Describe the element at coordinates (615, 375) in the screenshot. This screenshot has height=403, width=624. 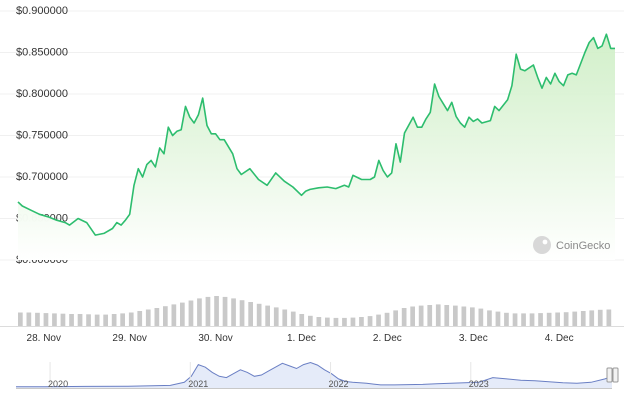
I see `navigator-right-handle` at that location.